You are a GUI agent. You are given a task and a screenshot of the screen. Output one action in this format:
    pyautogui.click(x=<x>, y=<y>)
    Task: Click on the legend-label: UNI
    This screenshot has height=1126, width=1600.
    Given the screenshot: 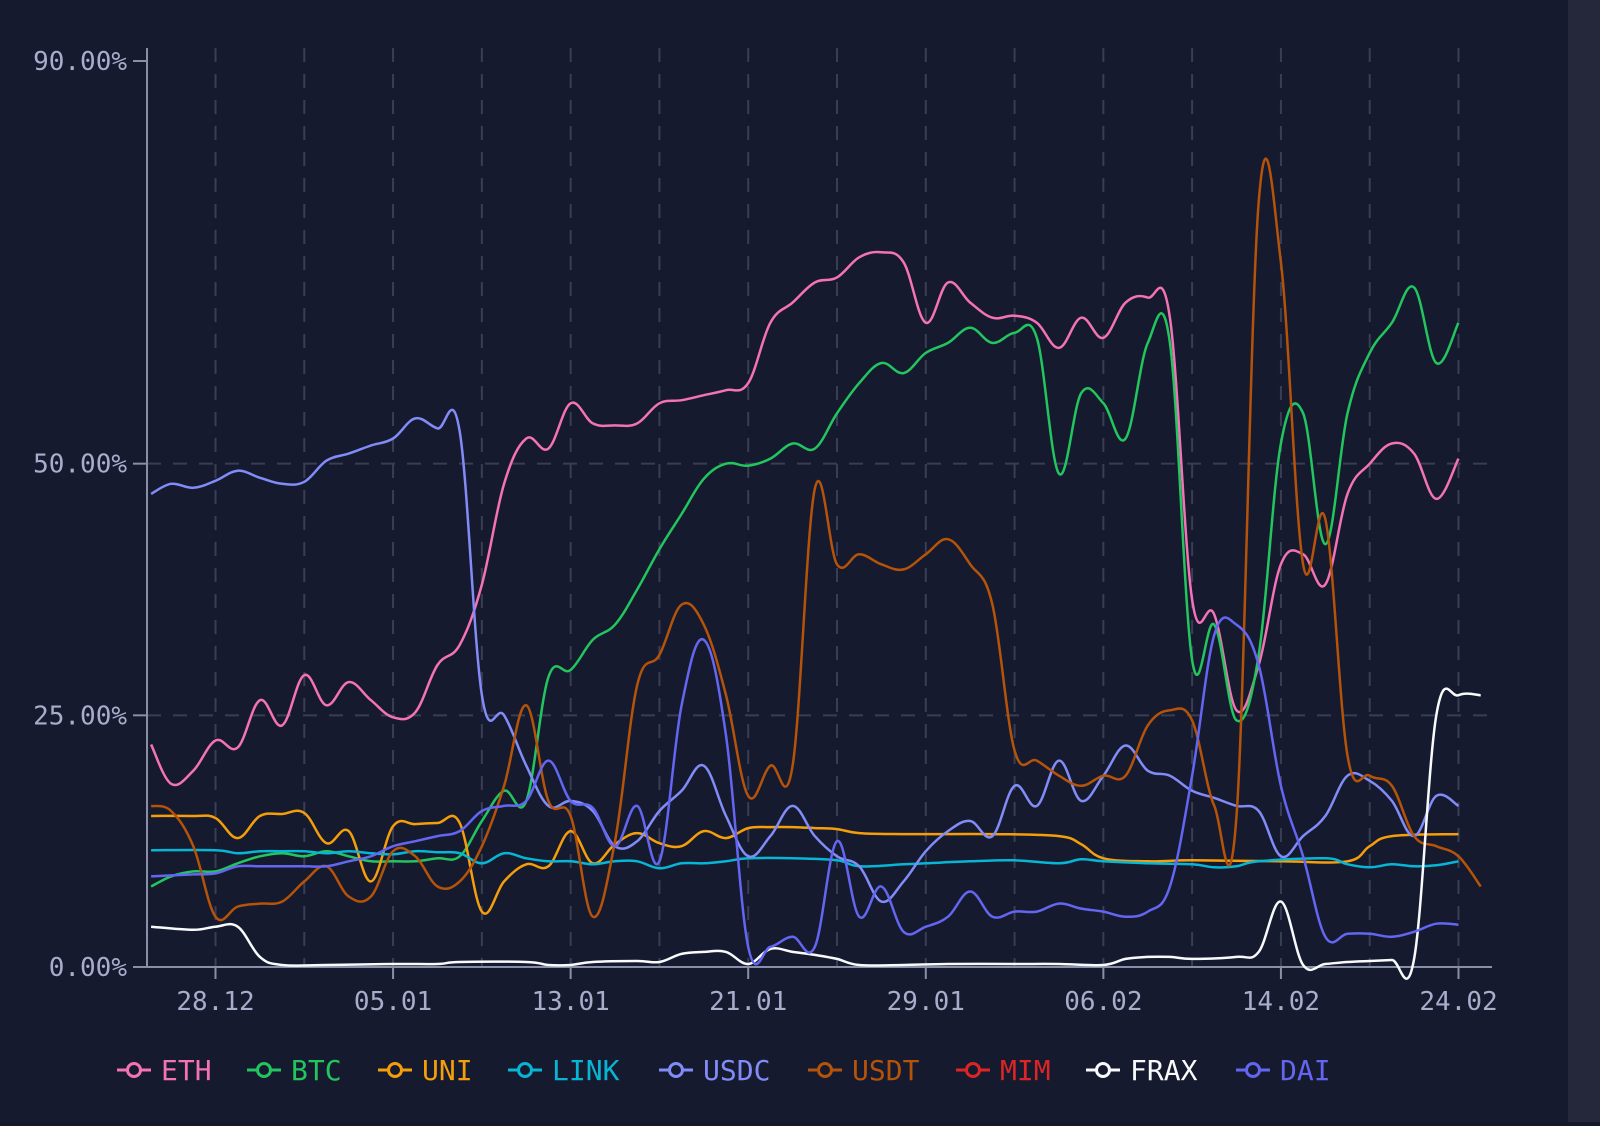 What is the action you would take?
    pyautogui.click(x=447, y=1070)
    